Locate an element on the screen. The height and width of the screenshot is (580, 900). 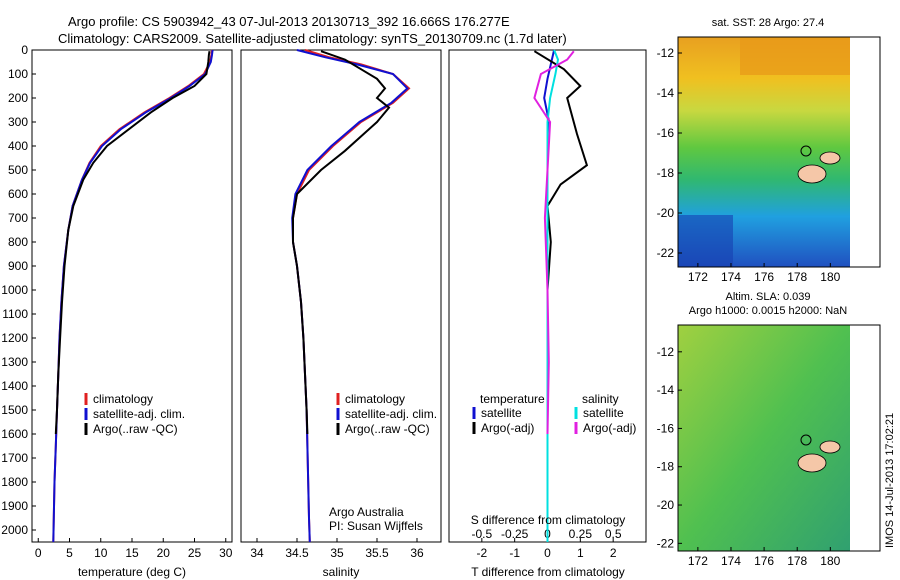
lon-tick-label: 176 is located at coordinates (764, 561).